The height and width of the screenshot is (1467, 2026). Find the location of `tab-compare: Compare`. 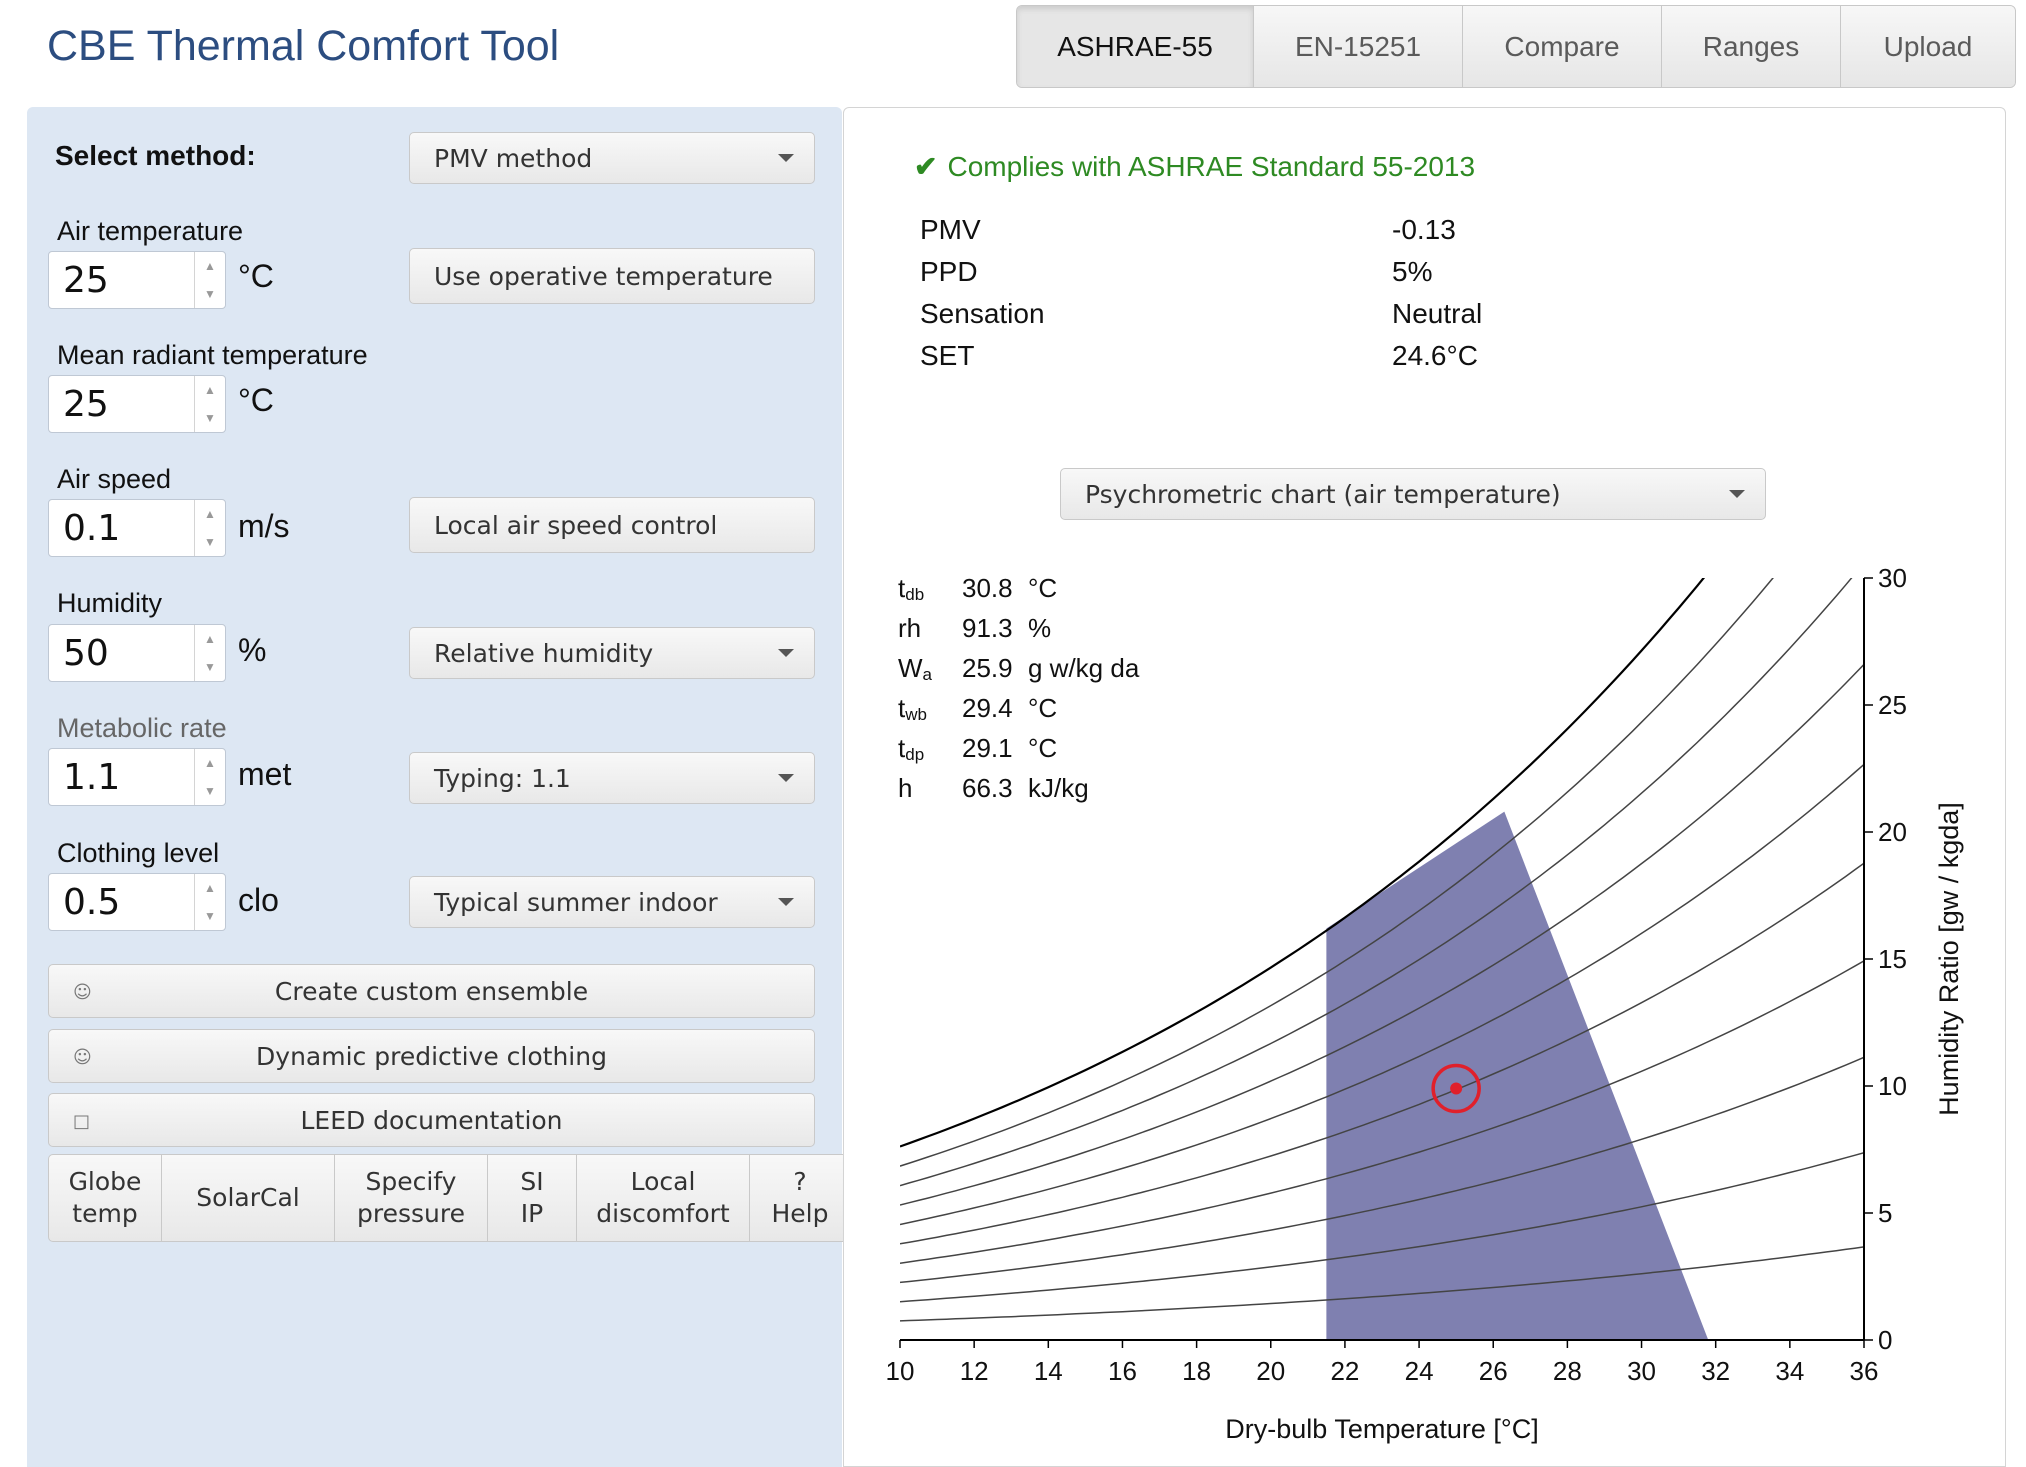

tab-compare: Compare is located at coordinates (1561, 46).